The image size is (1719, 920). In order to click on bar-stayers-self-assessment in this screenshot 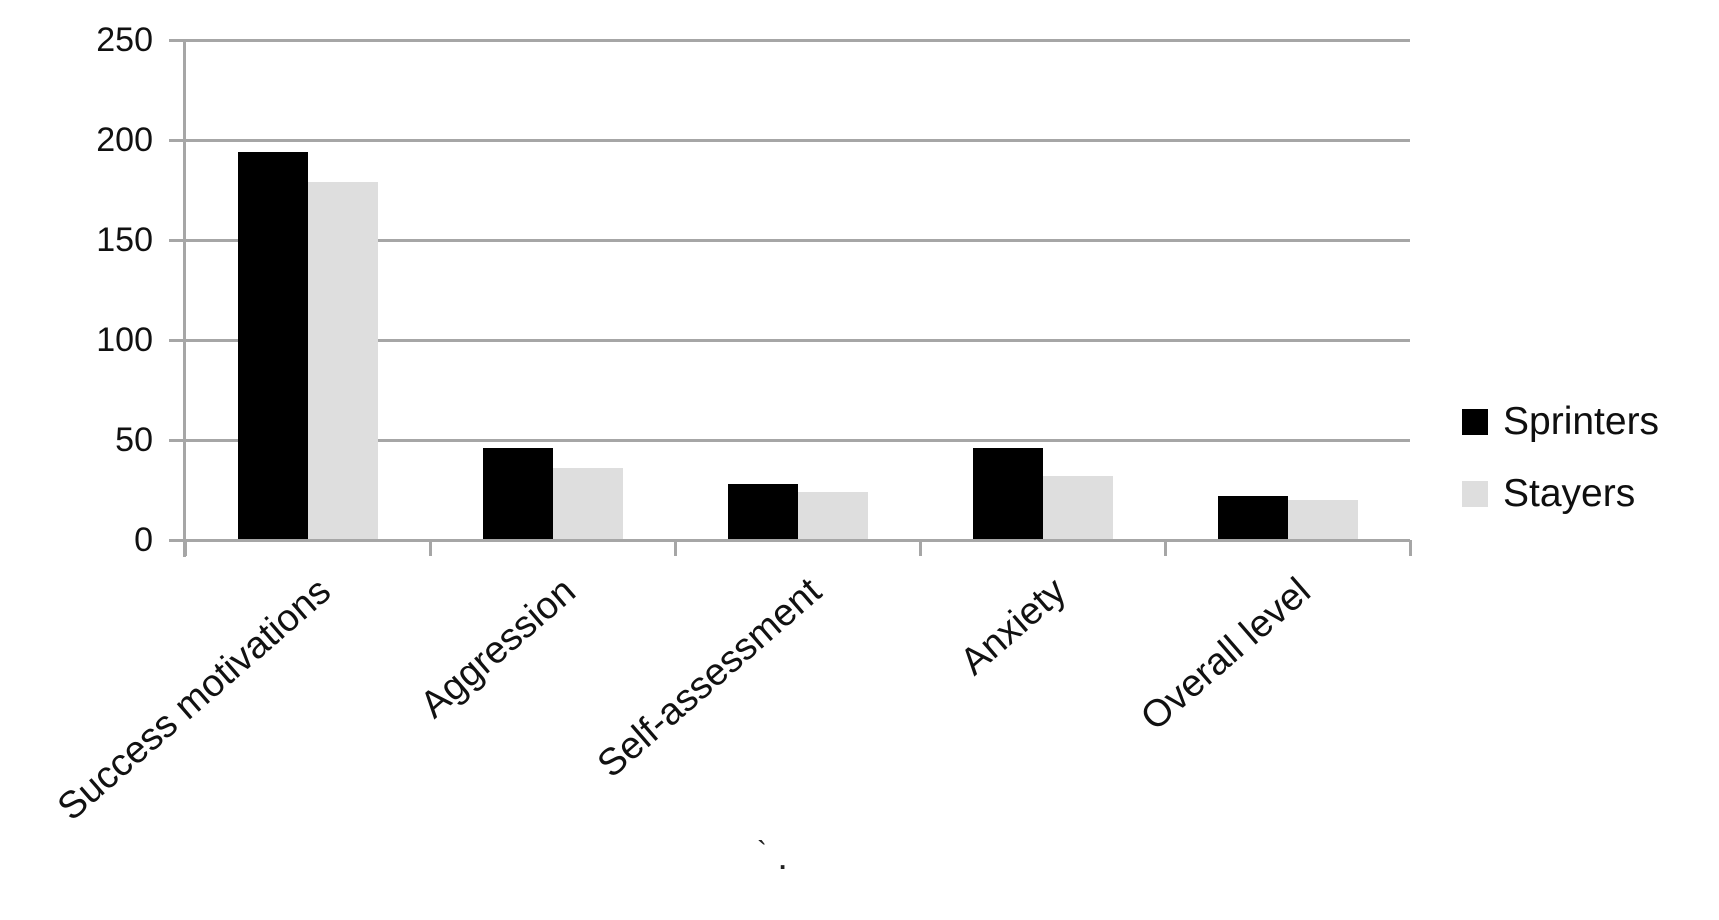, I will do `click(832, 516)`.